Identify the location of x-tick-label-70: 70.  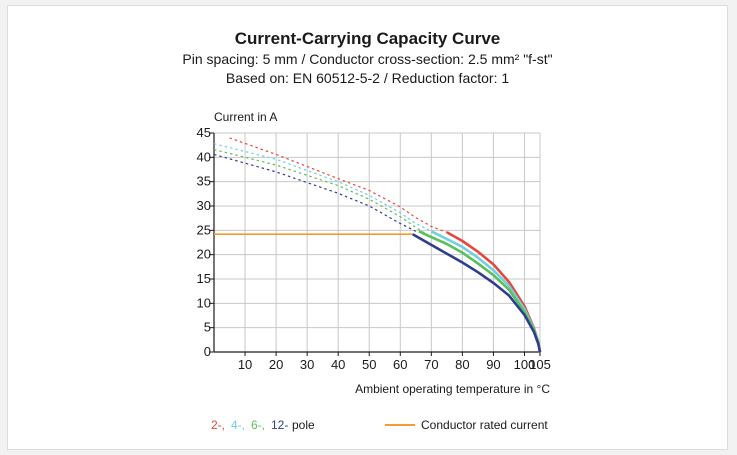
(431, 364).